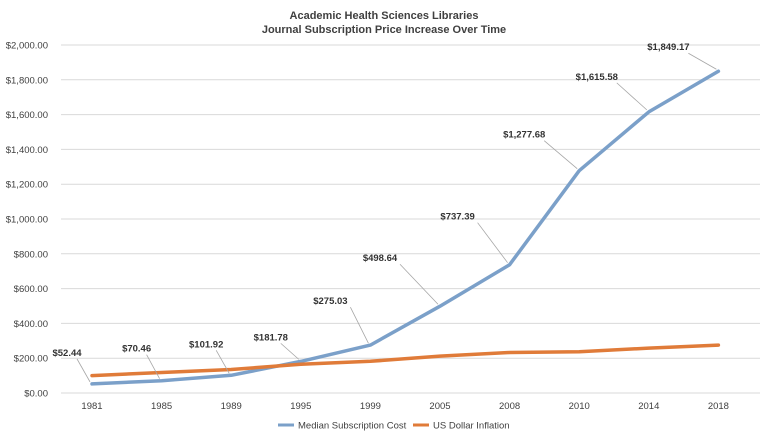  What do you see at coordinates (509, 406) in the screenshot?
I see `x-tick-label: 2008` at bounding box center [509, 406].